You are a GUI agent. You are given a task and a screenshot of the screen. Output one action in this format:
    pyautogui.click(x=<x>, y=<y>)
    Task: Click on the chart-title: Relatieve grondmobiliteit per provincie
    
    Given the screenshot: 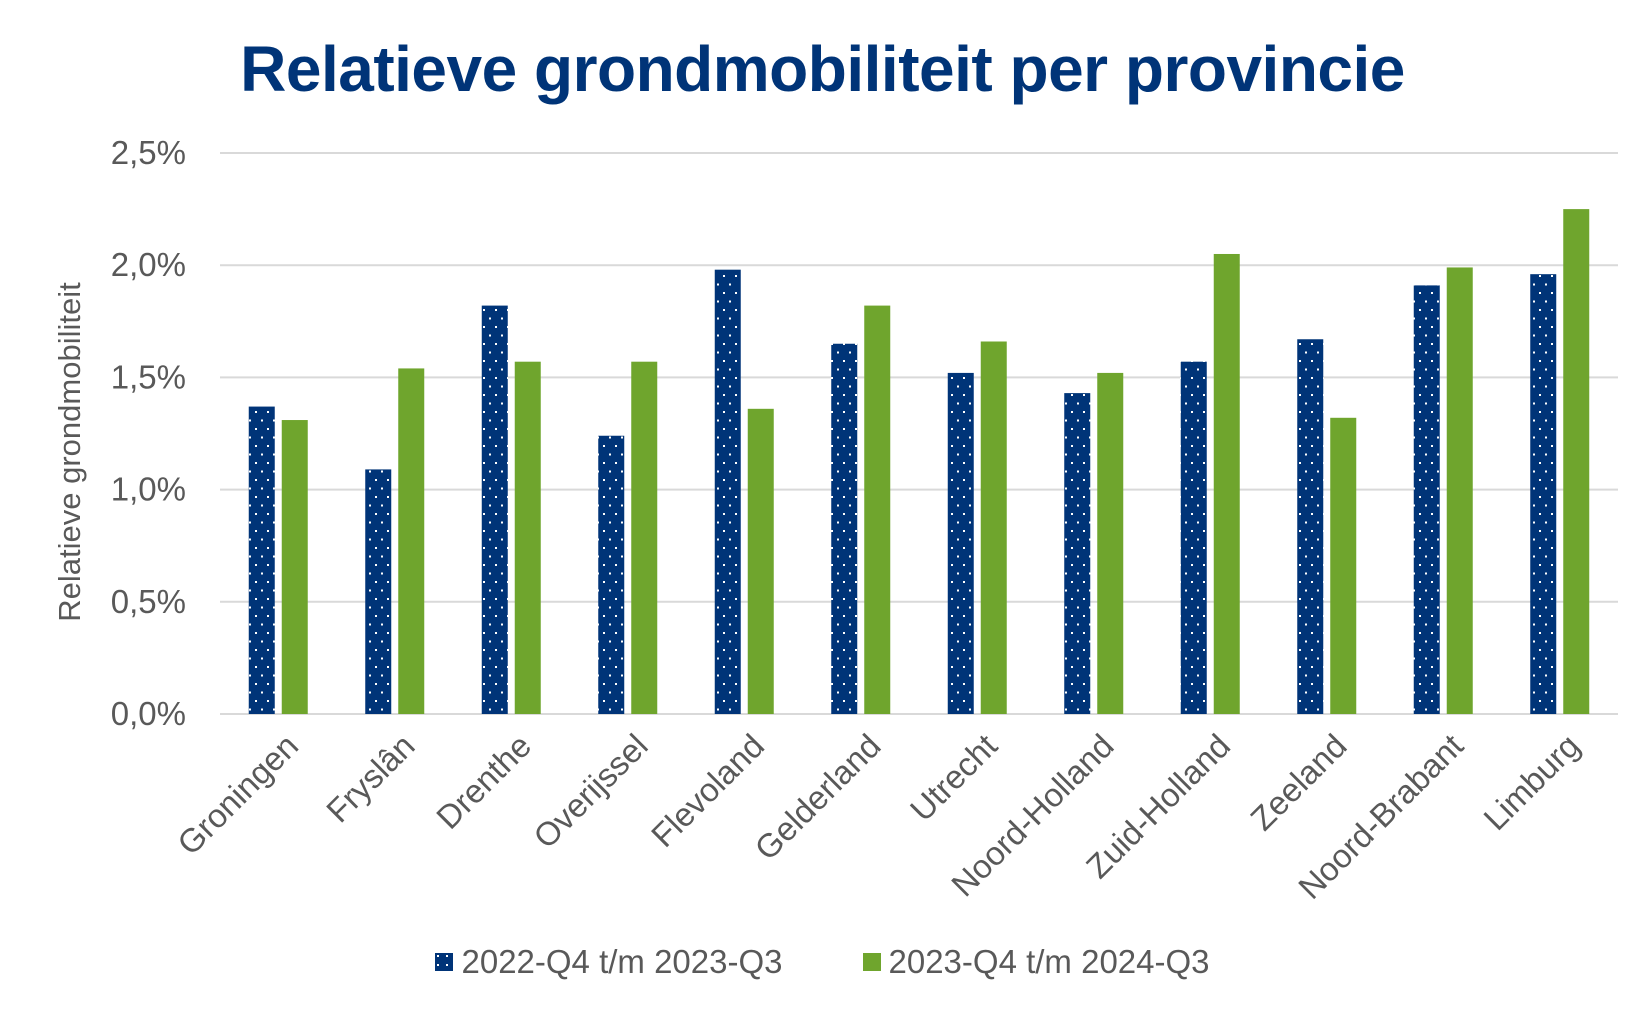 What is the action you would take?
    pyautogui.click(x=822, y=69)
    